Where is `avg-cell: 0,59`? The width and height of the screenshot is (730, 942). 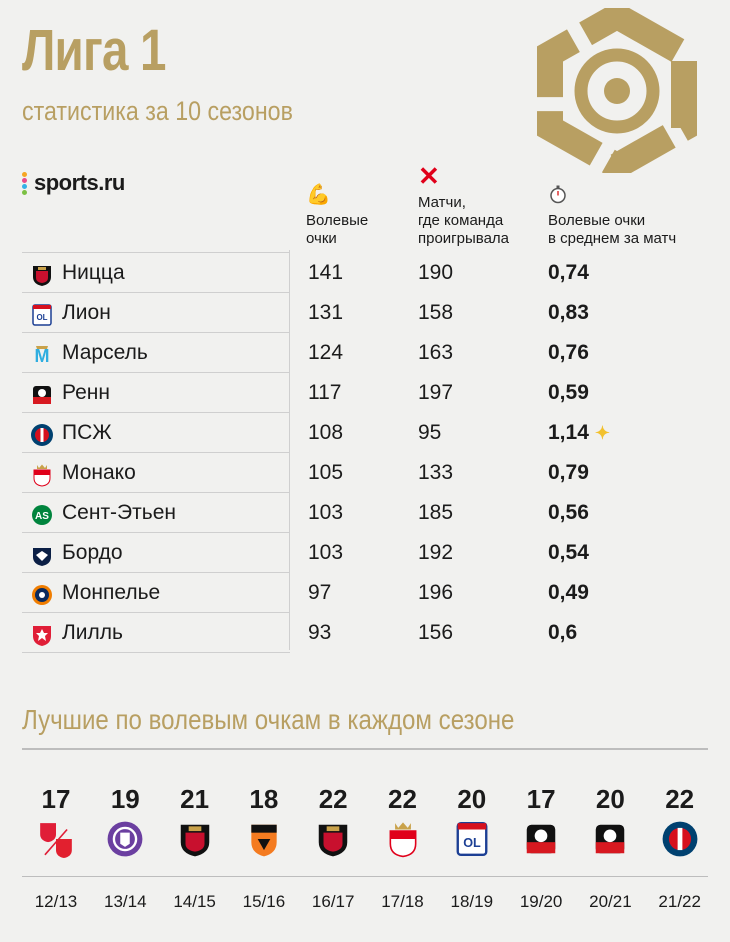 avg-cell: 0,59 is located at coordinates (568, 392).